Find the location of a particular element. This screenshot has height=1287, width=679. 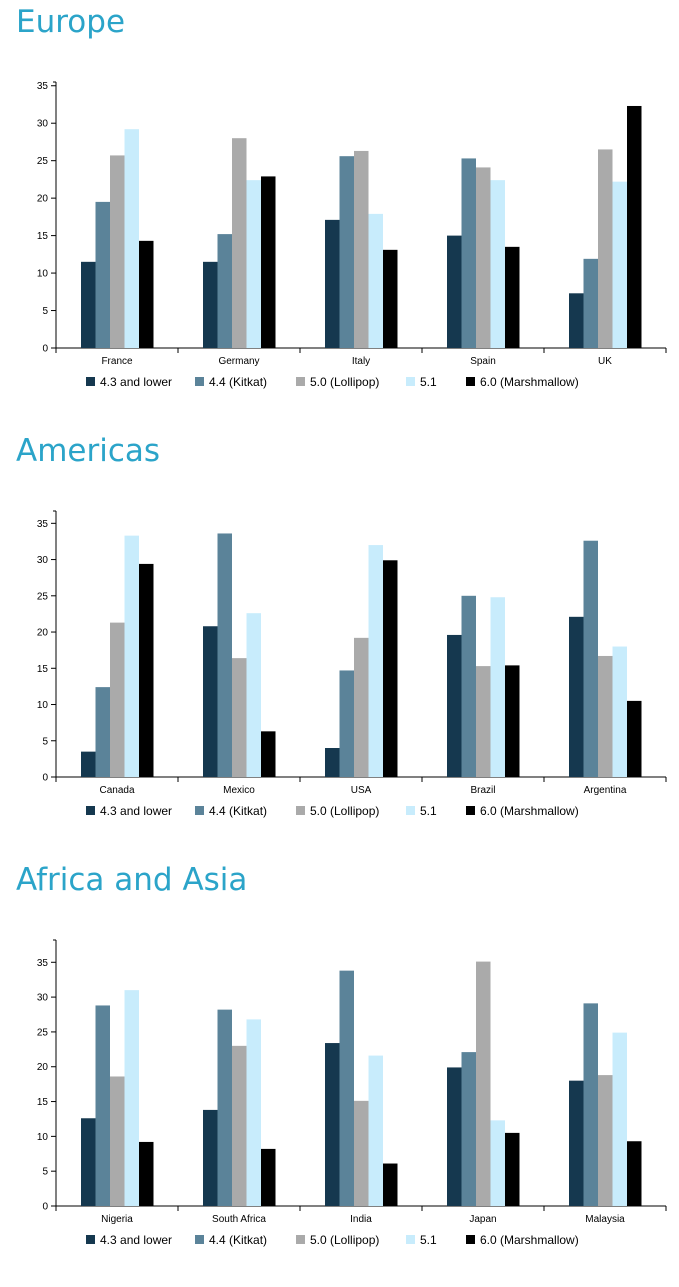

bar-argentina-4-3-and-lower is located at coordinates (576, 696).